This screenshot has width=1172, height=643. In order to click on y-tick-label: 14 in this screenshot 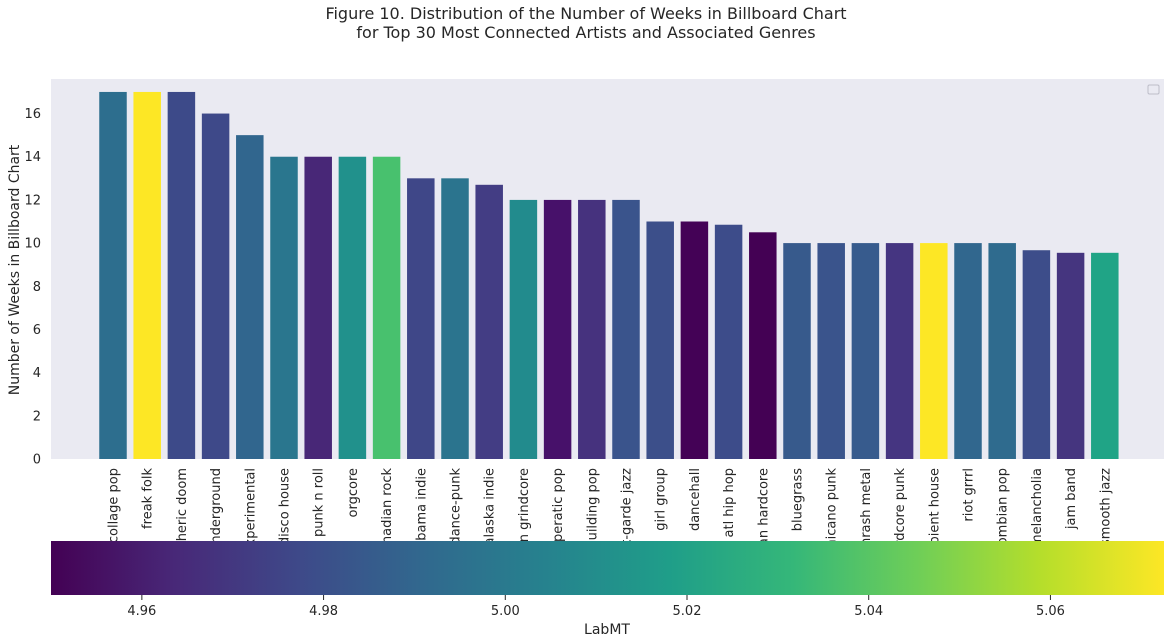, I will do `click(32, 157)`.